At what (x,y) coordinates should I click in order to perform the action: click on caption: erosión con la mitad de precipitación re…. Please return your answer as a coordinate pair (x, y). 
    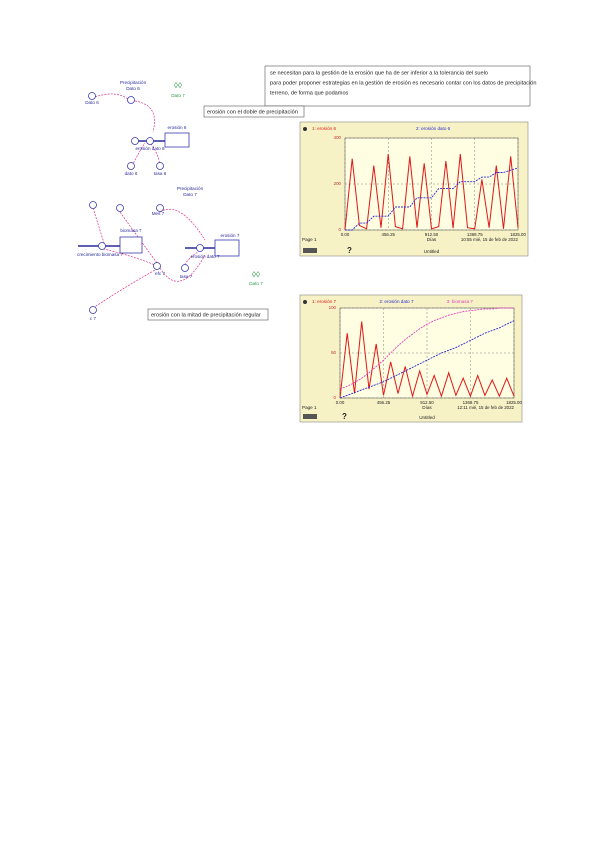
    Looking at the image, I should click on (206, 315).